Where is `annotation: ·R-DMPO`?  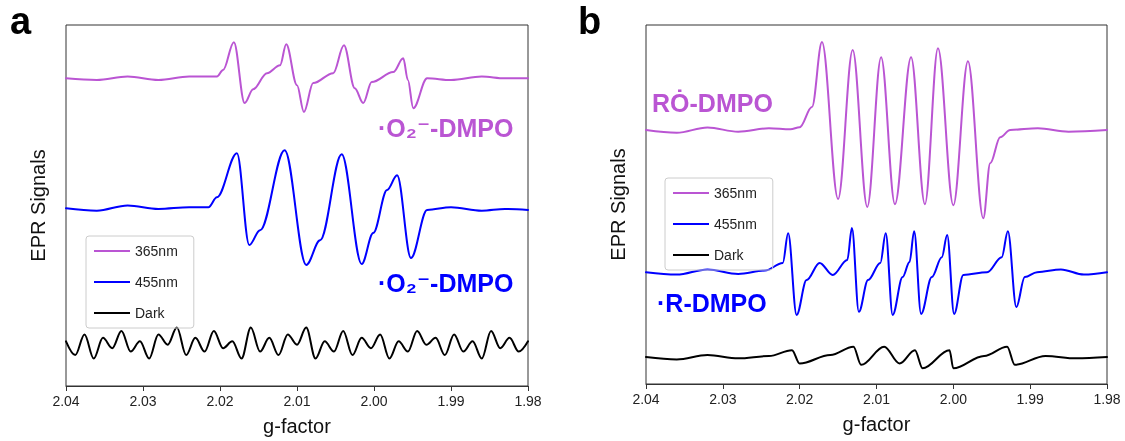 annotation: ·R-DMPO is located at coordinates (712, 303).